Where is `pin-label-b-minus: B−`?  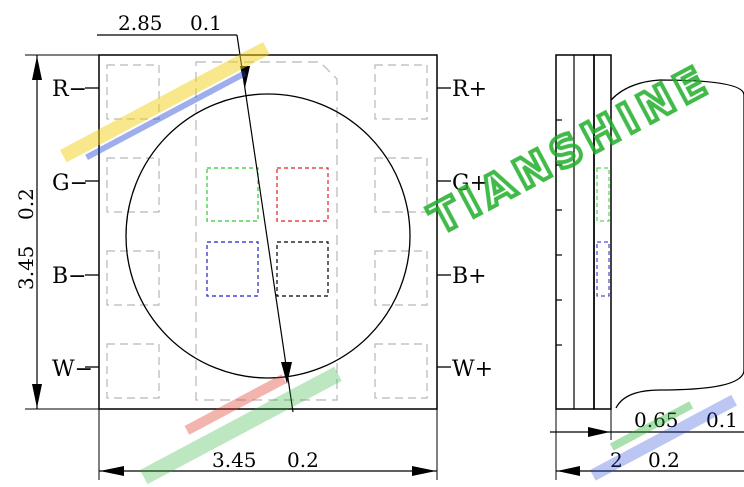 pin-label-b-minus: B− is located at coordinates (69, 276).